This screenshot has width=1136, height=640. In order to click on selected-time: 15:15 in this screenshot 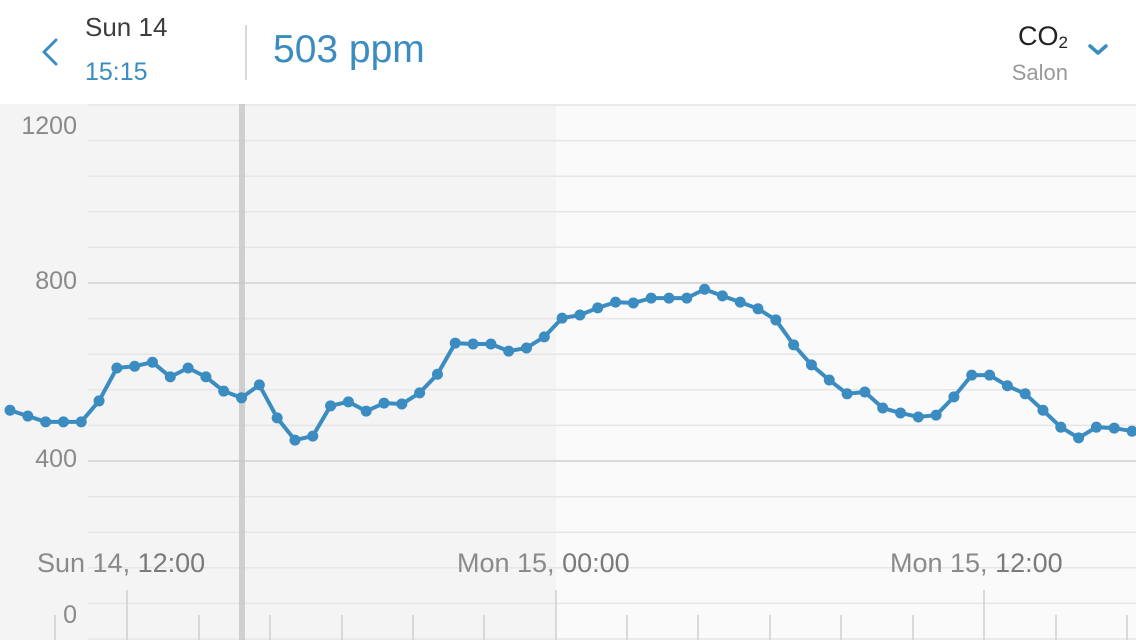, I will do `click(116, 72)`.